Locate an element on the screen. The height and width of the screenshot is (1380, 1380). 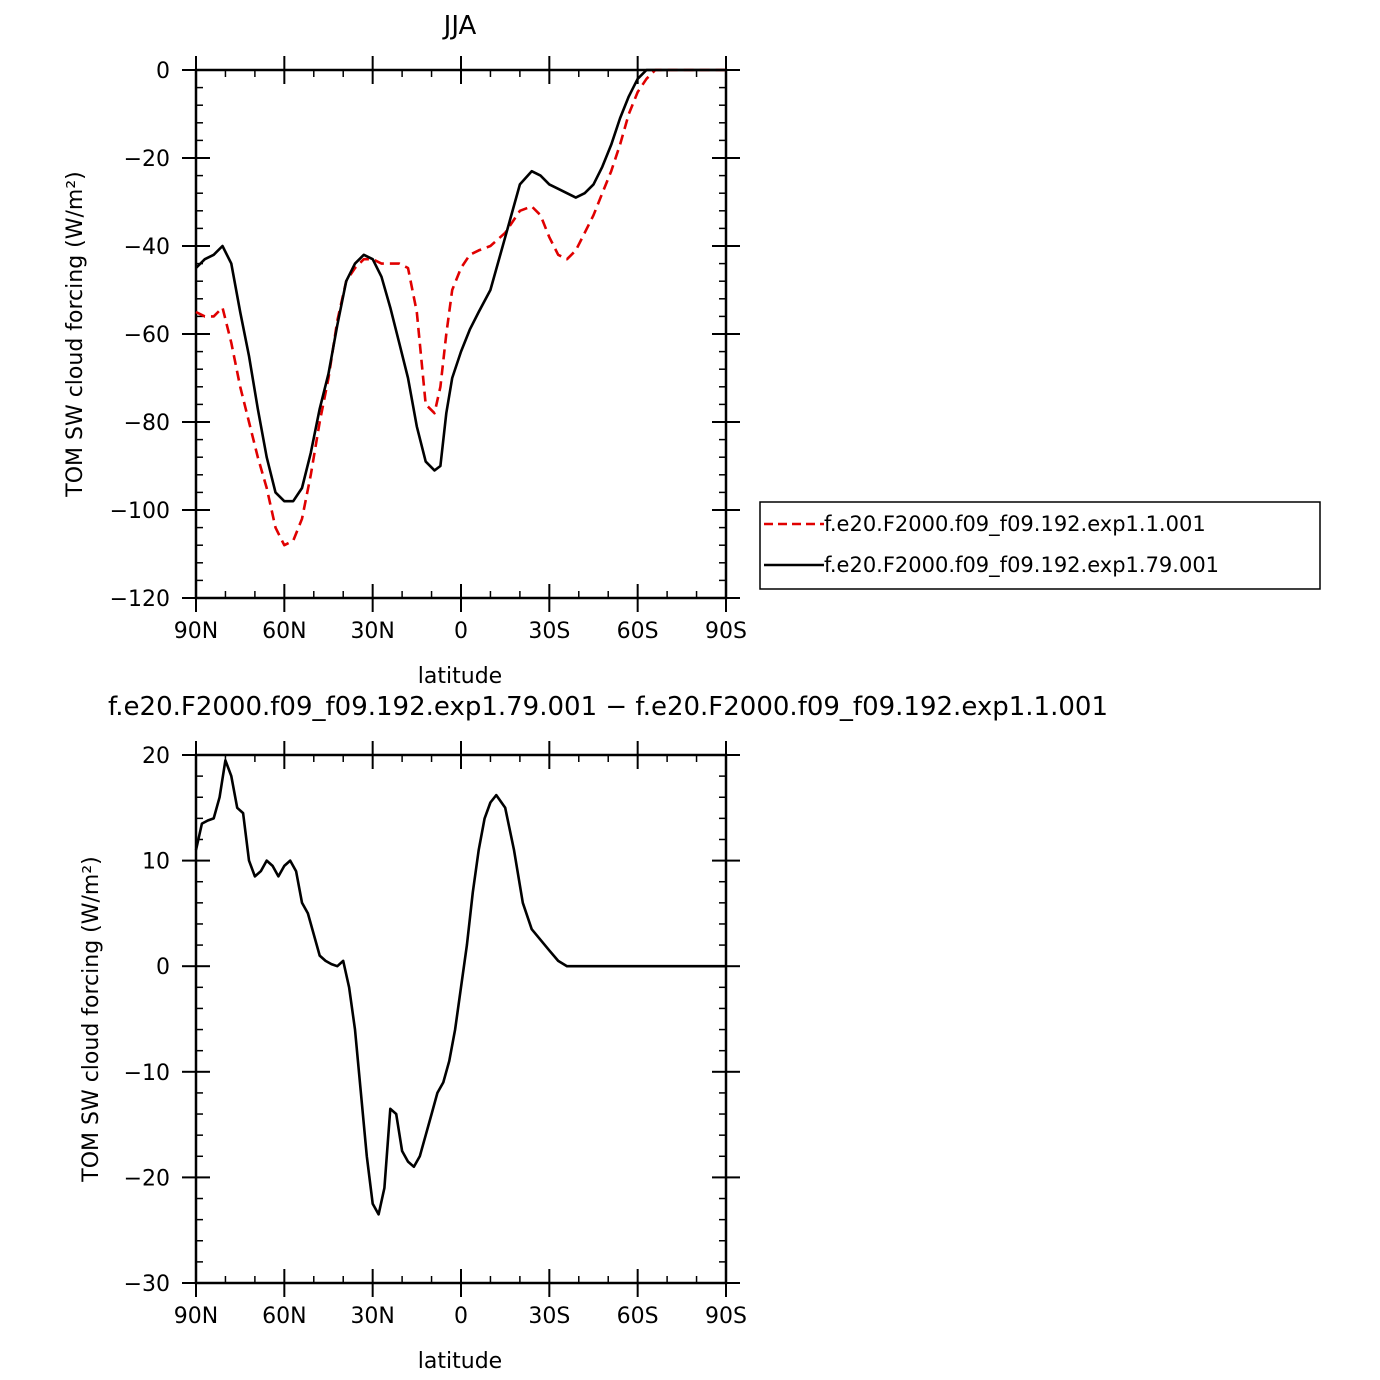
top-x-tick-label: 90N is located at coordinates (196, 631).